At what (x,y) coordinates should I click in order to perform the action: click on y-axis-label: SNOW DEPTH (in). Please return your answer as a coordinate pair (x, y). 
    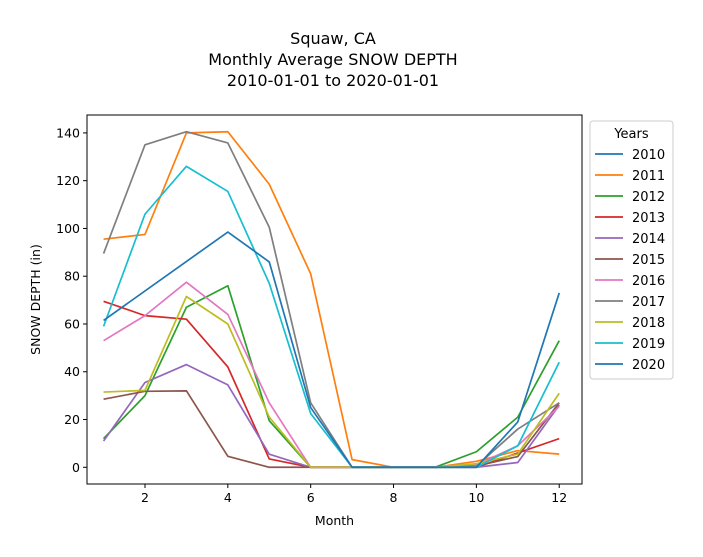
    Looking at the image, I should click on (35, 299).